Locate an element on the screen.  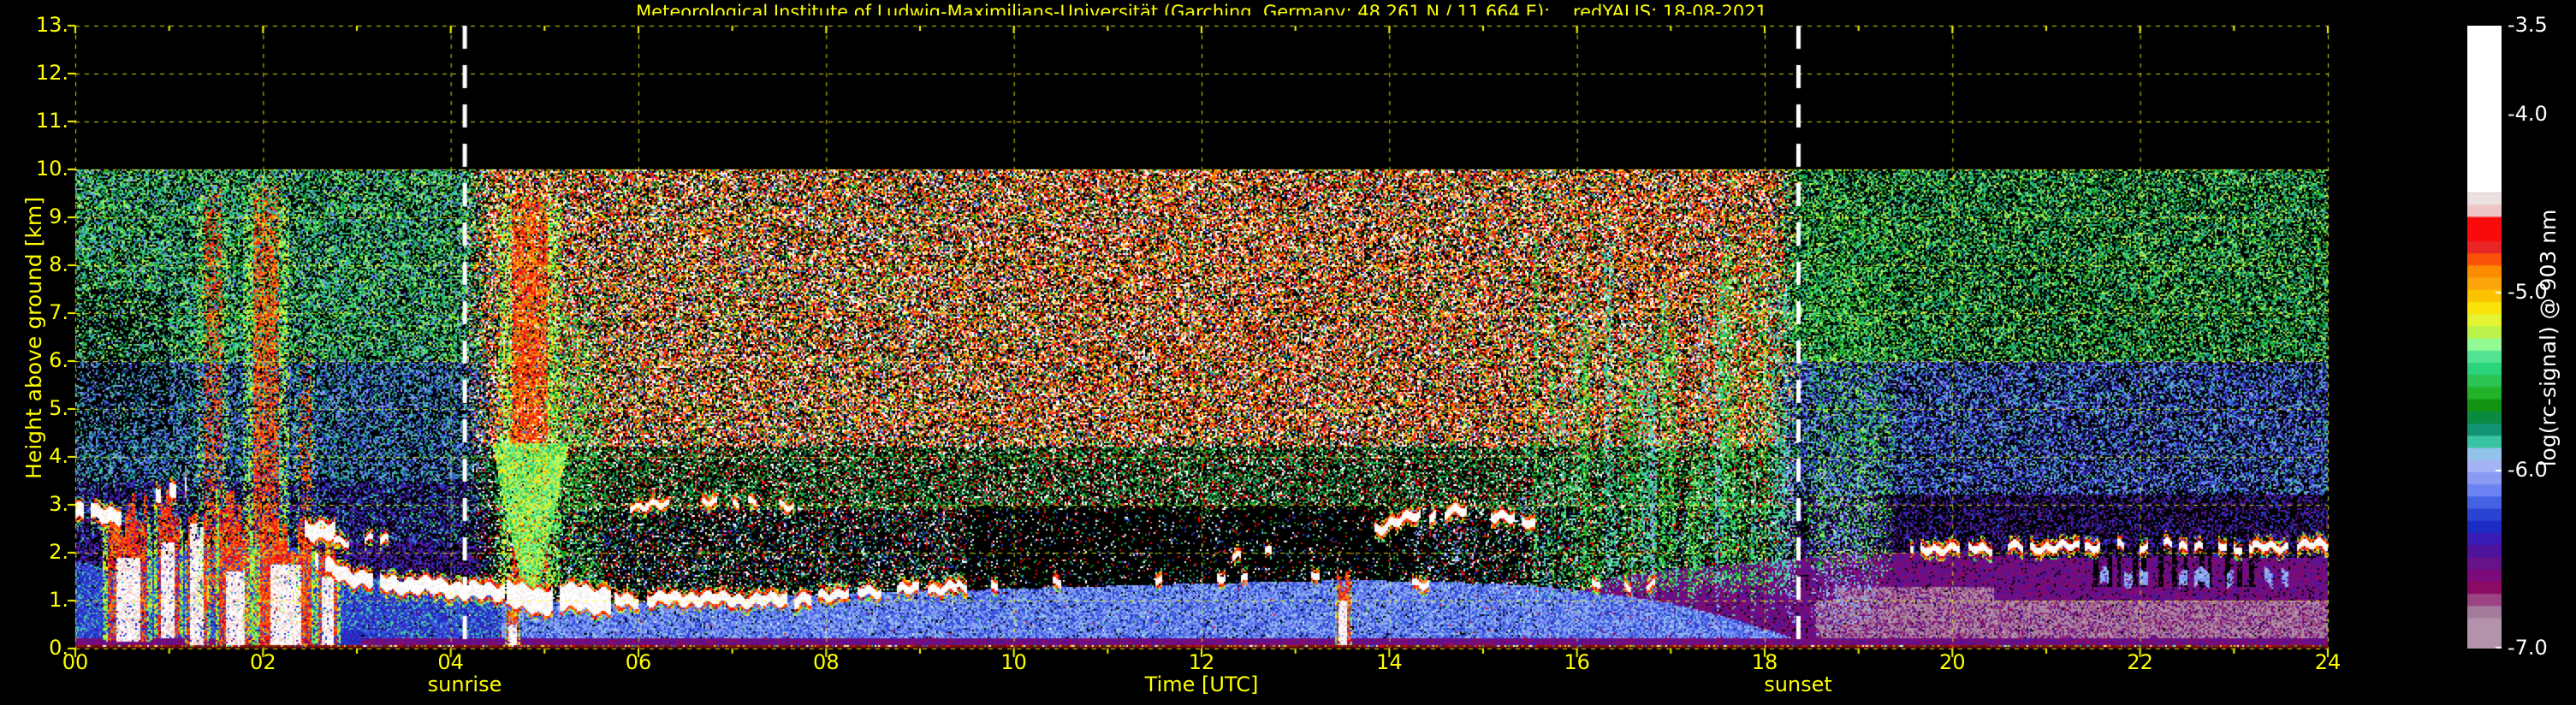
sunset-label: sunset is located at coordinates (1798, 684).